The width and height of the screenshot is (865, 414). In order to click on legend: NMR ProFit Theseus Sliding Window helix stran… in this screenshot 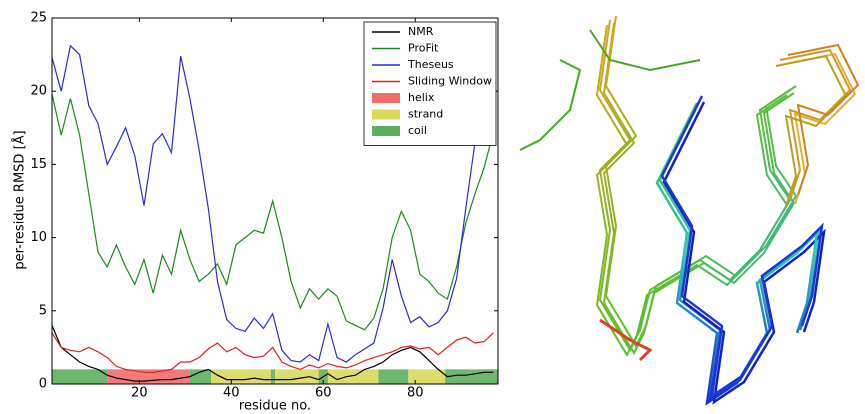, I will do `click(430, 83)`.